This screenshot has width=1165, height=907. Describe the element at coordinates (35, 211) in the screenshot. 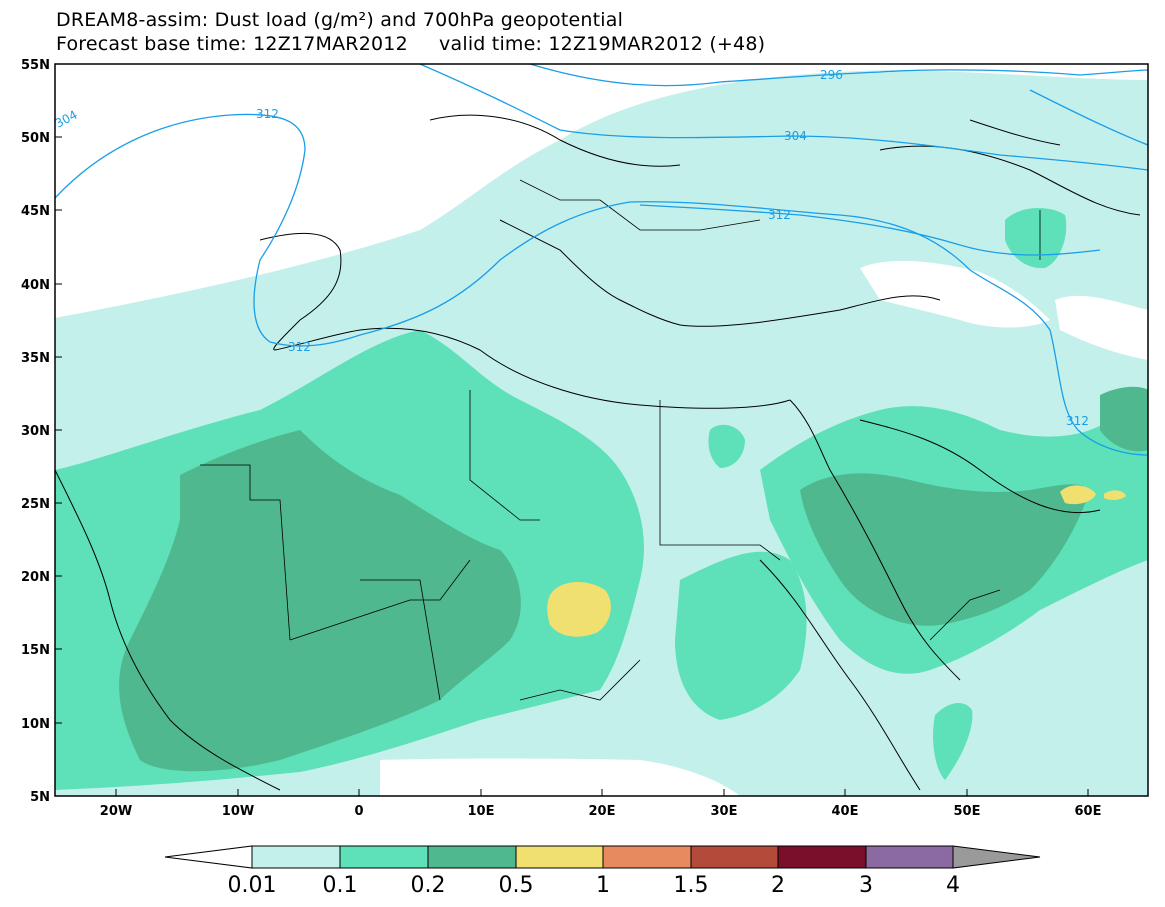

I see `lat-label: 45N` at that location.